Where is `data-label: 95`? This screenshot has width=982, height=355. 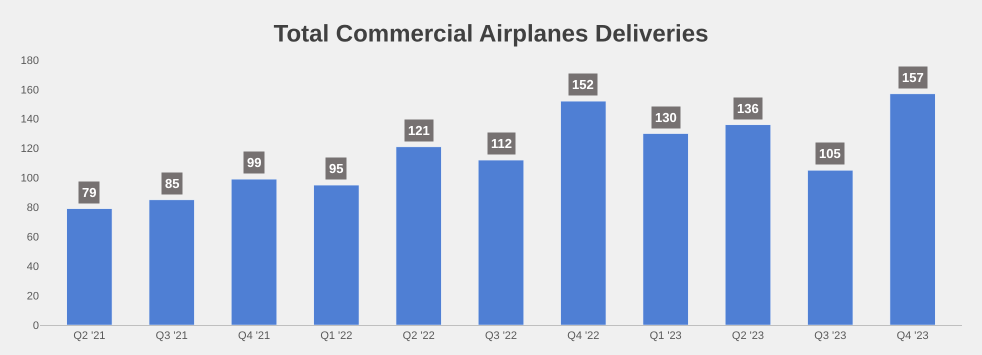
data-label: 95 is located at coordinates (336, 168).